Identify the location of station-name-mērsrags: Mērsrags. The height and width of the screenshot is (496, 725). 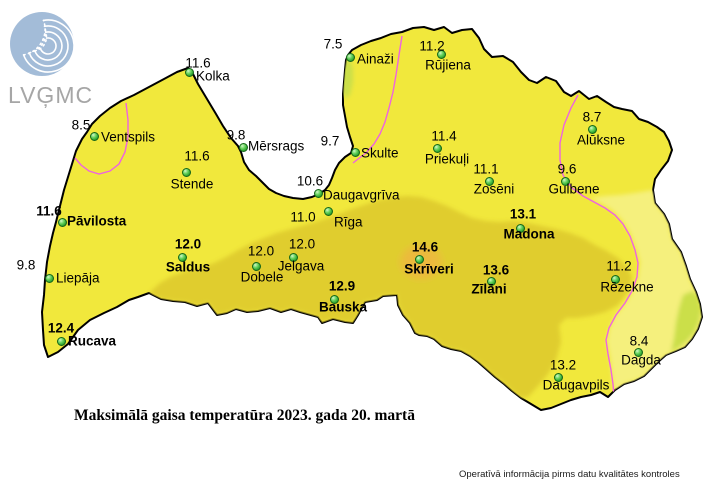
(276, 146).